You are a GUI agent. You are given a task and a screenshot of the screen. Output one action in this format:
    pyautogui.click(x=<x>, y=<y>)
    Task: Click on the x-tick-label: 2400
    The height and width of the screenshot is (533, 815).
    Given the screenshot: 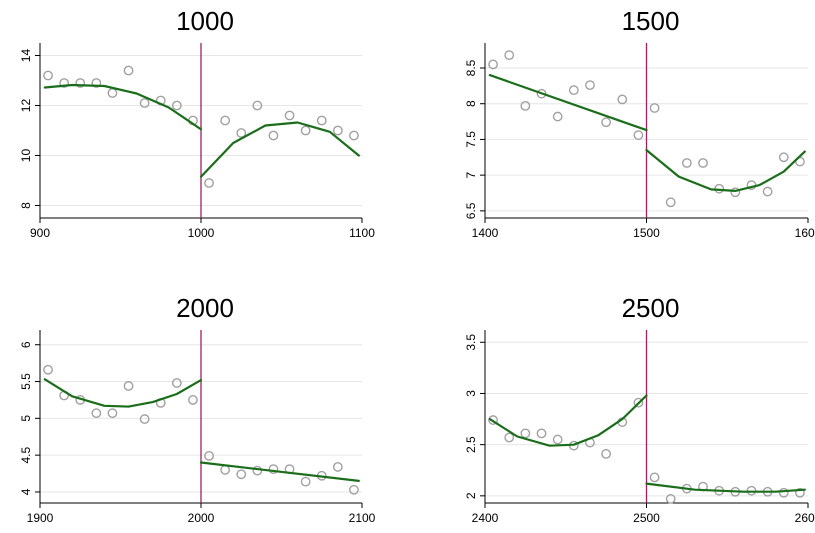 What is the action you would take?
    pyautogui.click(x=485, y=518)
    